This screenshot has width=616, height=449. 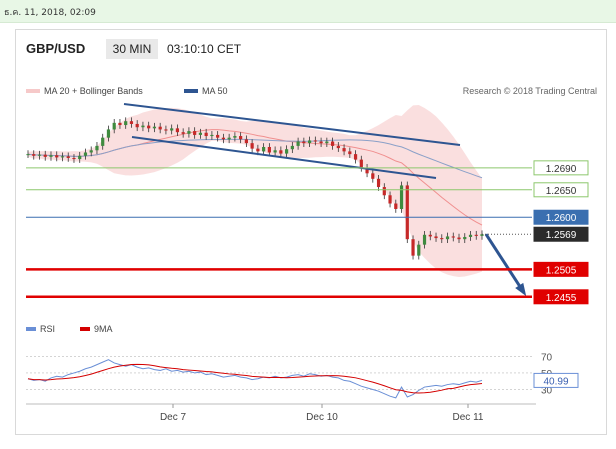 I want to click on pair-title: GBP/USD, so click(x=55, y=48).